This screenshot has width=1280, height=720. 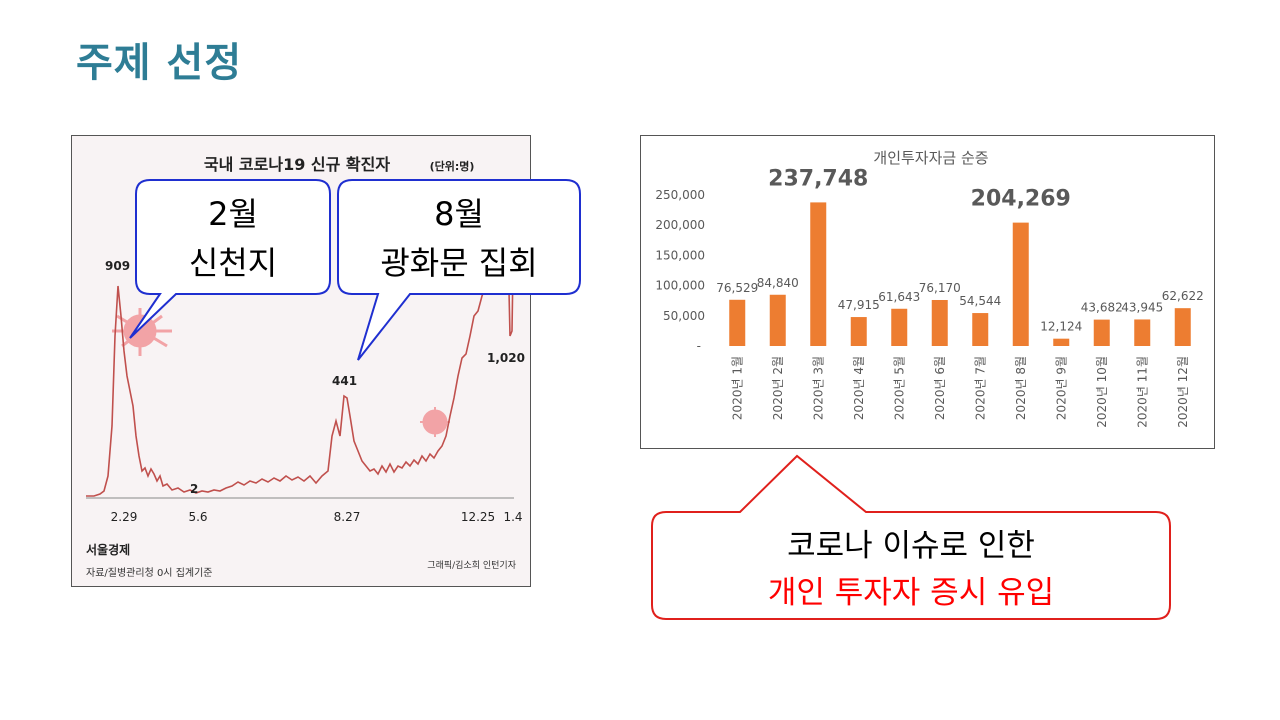 What do you see at coordinates (980, 301) in the screenshot?
I see `bar-value-label: 54,544` at bounding box center [980, 301].